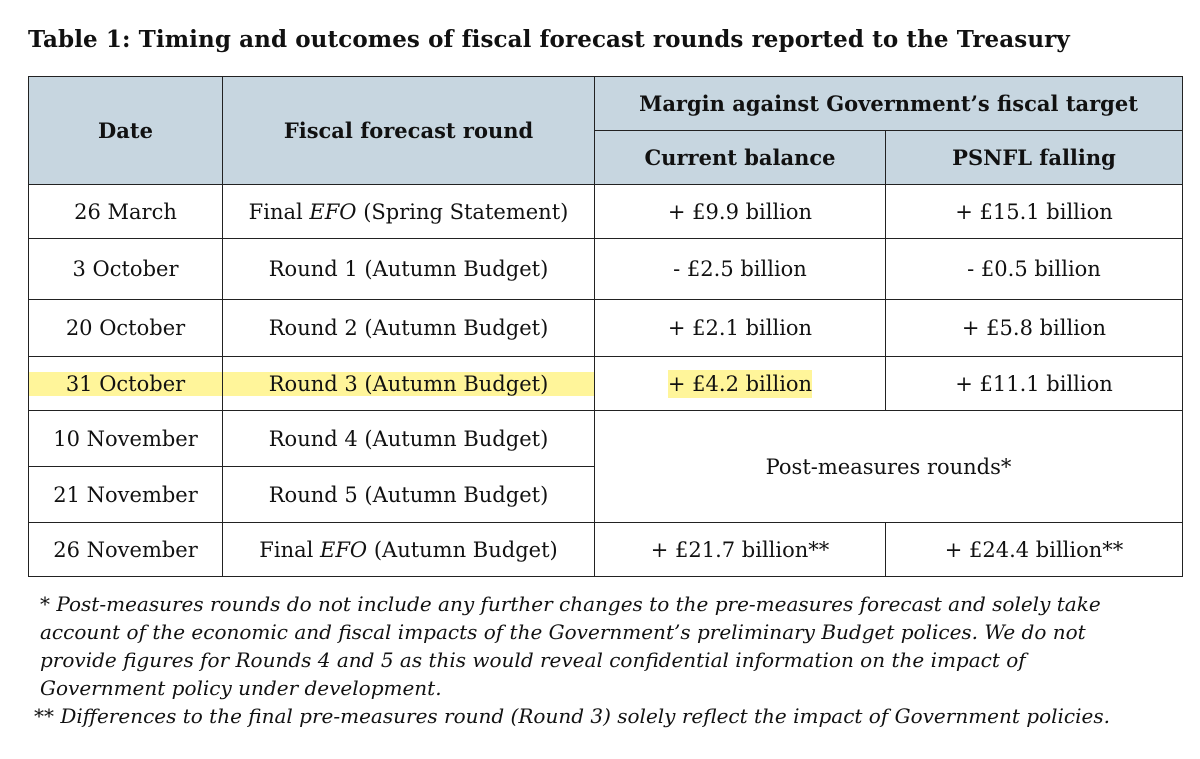 Image resolution: width=1200 pixels, height=759 pixels. I want to click on row-round: Round 4 (Autumn Budget), so click(408, 438).